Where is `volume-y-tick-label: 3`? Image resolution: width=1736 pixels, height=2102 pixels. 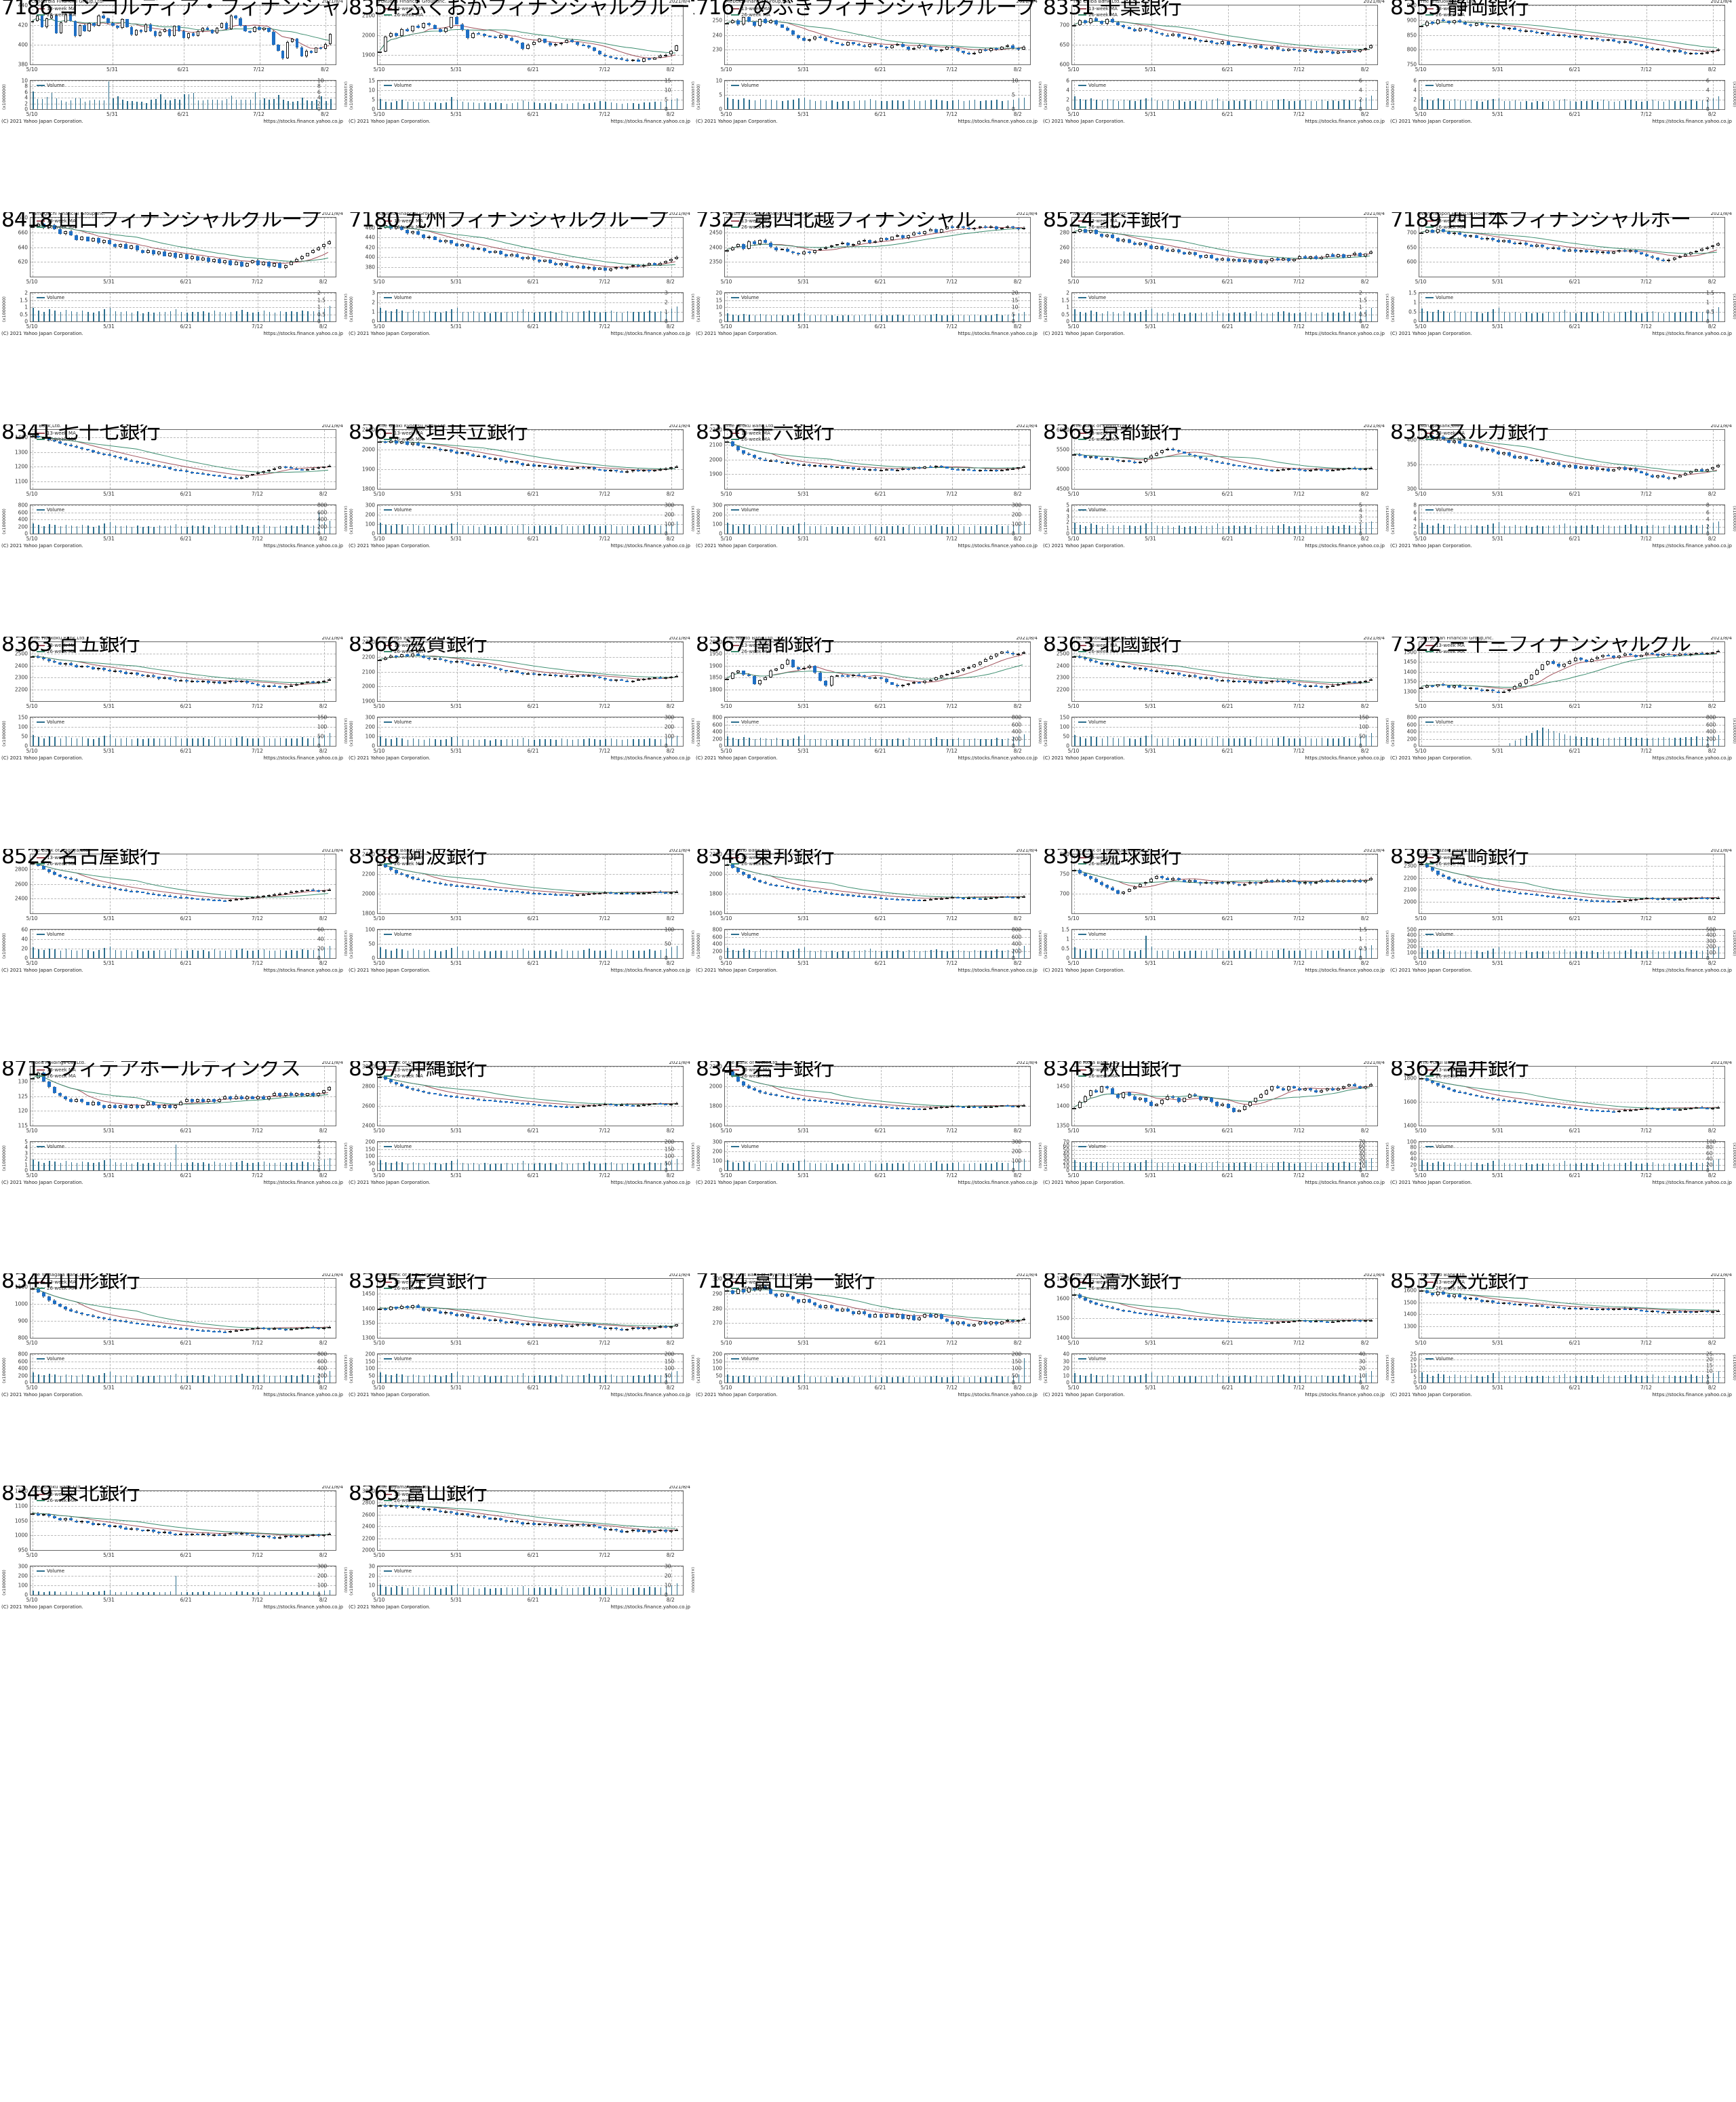 volume-y-tick-label: 3 is located at coordinates (373, 293).